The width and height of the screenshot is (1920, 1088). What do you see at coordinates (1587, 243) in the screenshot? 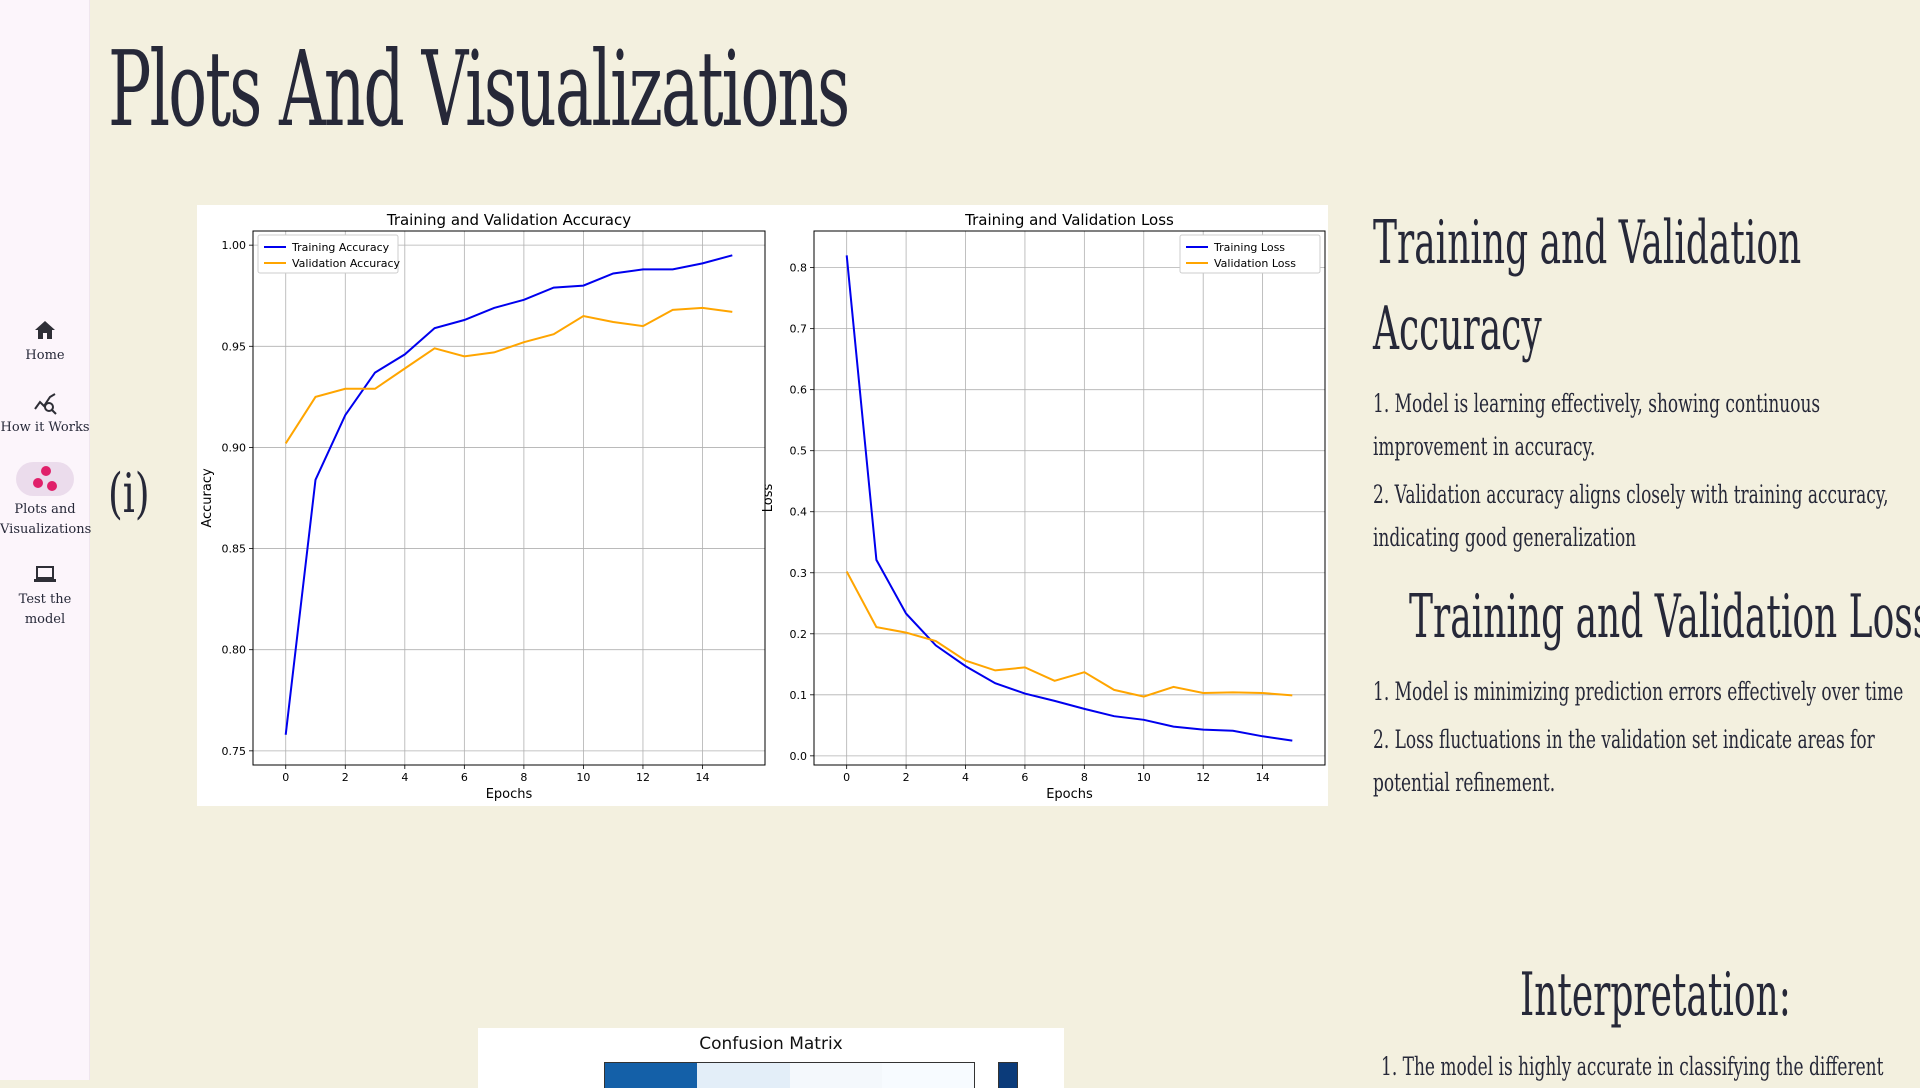
I see `accuracy-heading: Training and Validation` at bounding box center [1587, 243].